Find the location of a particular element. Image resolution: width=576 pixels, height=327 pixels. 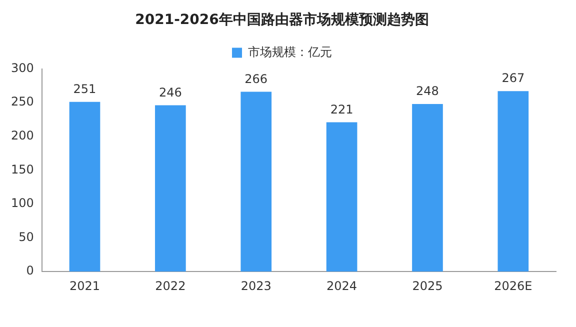

legend-label: 市场规模：亿元 is located at coordinates (290, 51).